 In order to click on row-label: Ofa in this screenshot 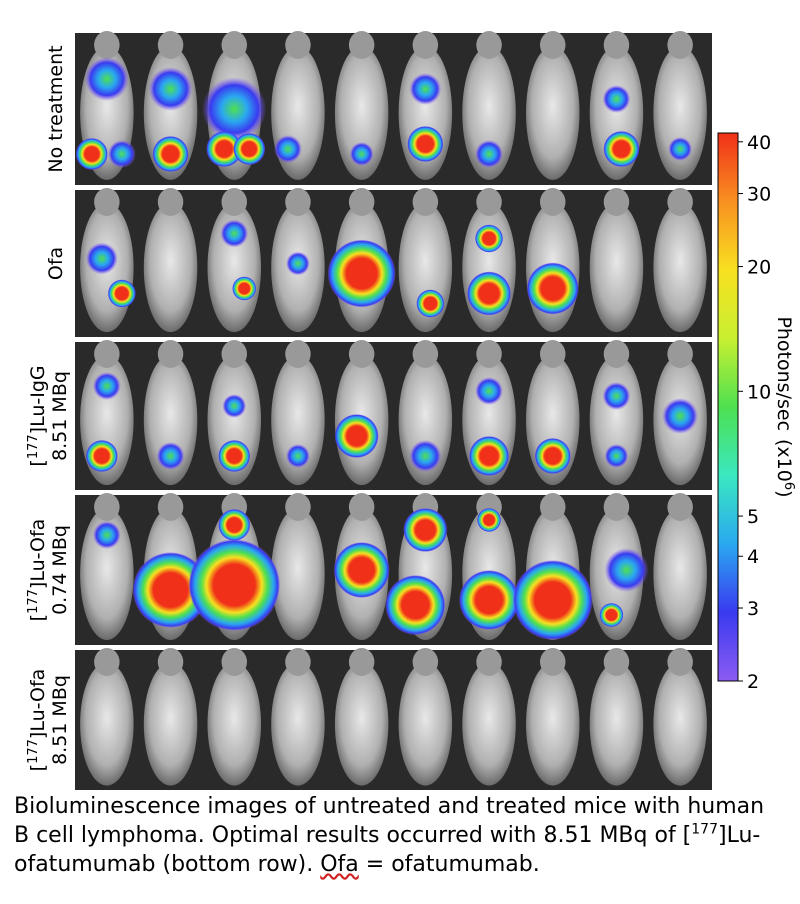, I will do `click(56, 263)`.